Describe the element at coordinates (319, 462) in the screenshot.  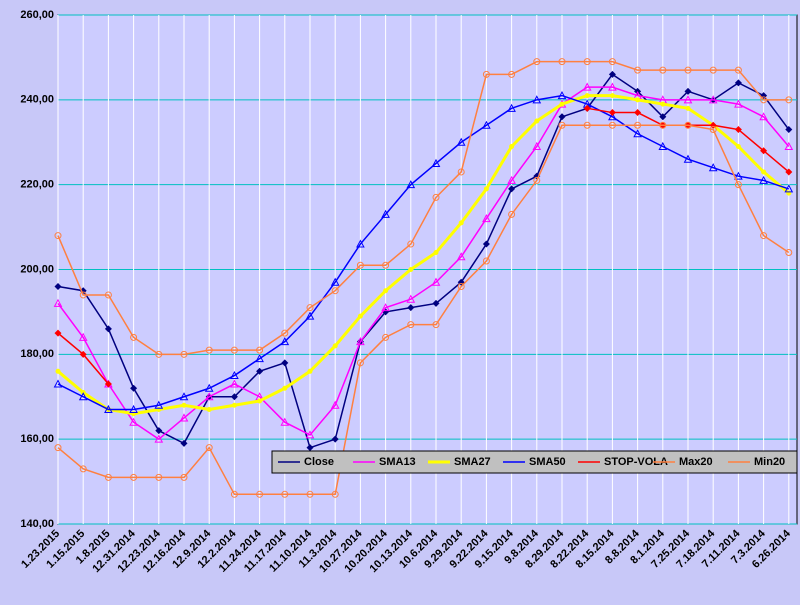
I see `legend-label: Close` at that location.